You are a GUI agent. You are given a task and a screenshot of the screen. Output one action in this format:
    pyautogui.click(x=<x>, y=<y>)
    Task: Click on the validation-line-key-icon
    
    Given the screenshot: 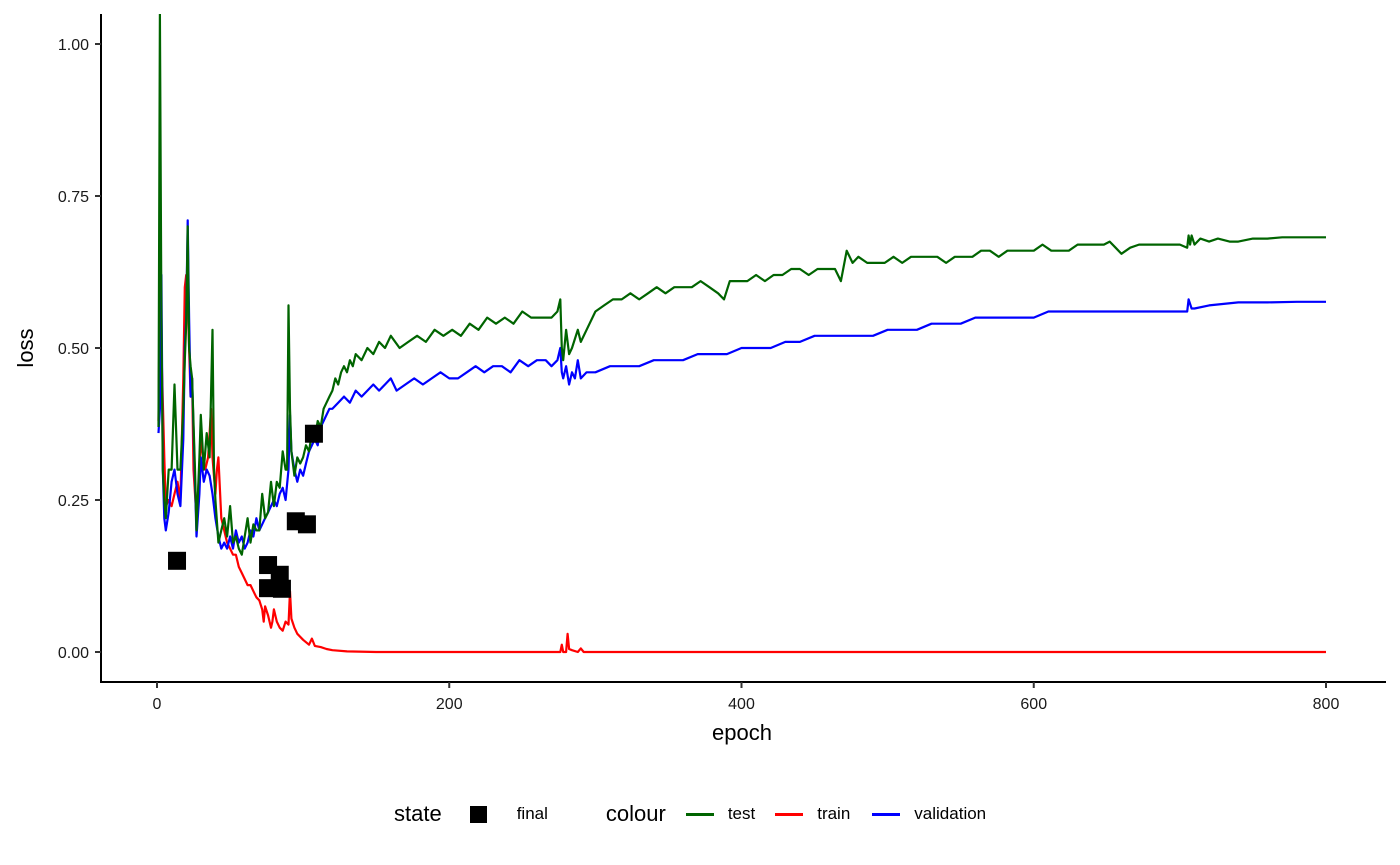 What is the action you would take?
    pyautogui.click(x=886, y=814)
    